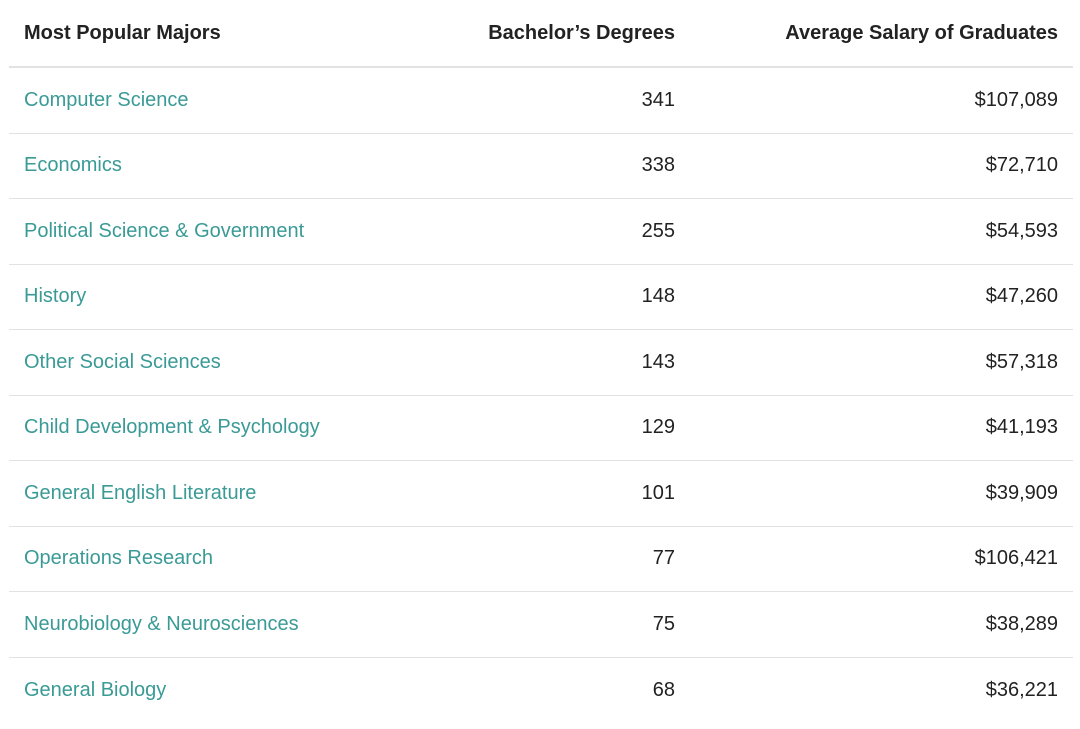 Image resolution: width=1080 pixels, height=729 pixels. What do you see at coordinates (1021, 427) in the screenshot?
I see `salary-cell: $41,193` at bounding box center [1021, 427].